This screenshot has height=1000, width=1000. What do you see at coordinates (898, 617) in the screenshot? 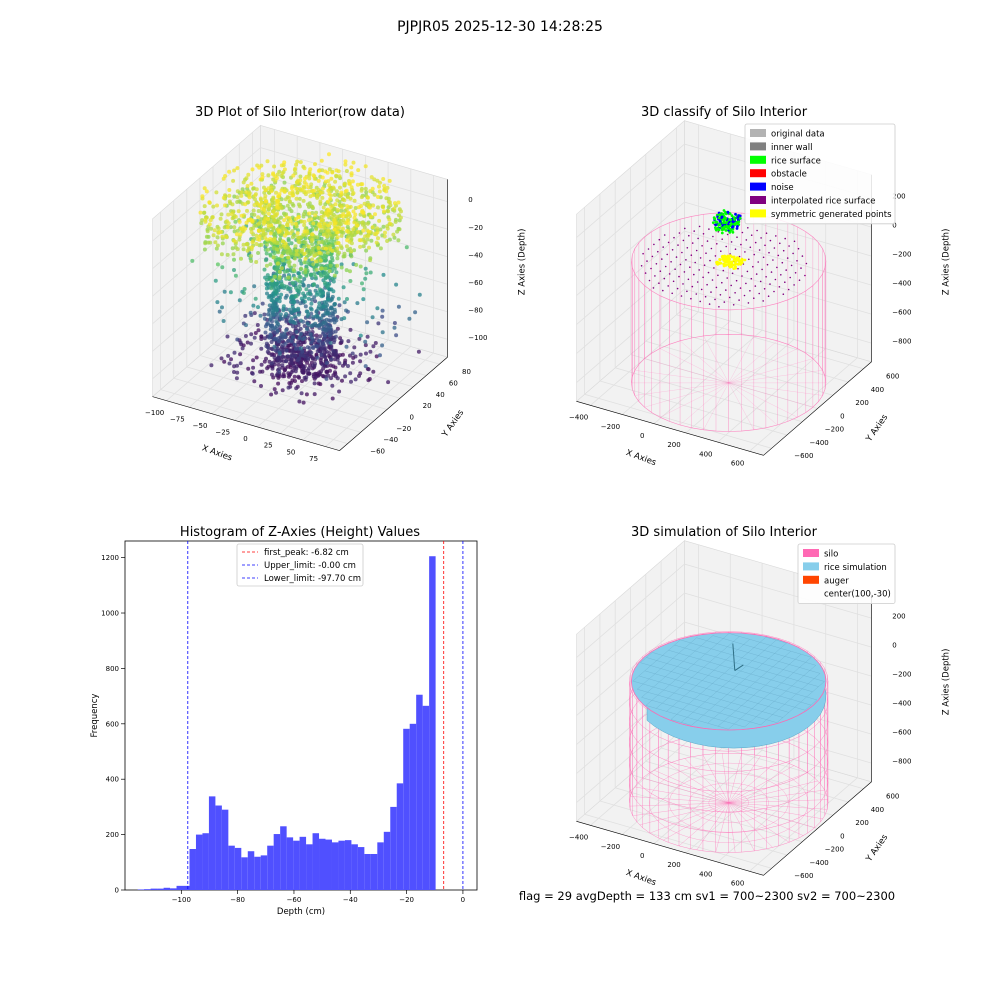
I see `sim-z-tick-label: 200` at bounding box center [898, 617].